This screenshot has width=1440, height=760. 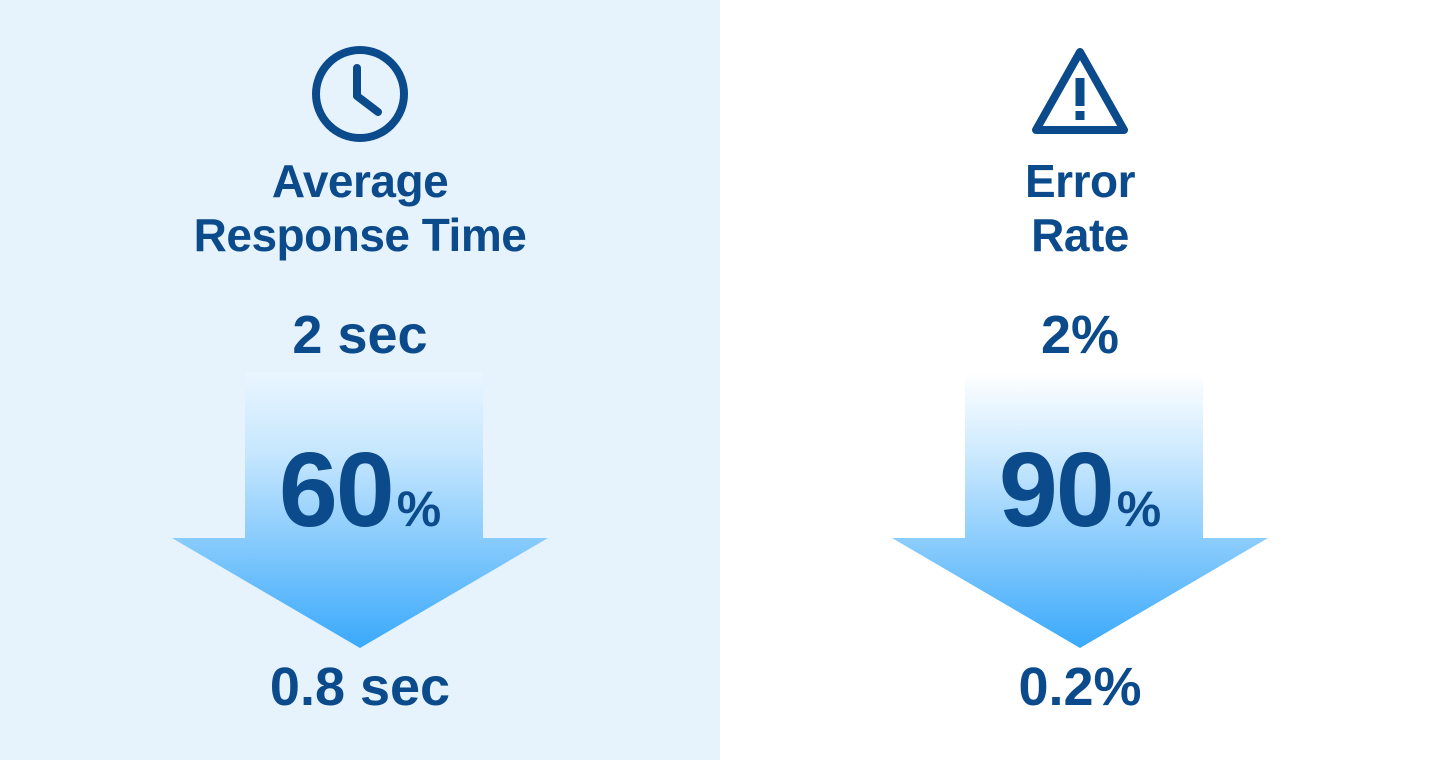 What do you see at coordinates (1056, 490) in the screenshot?
I see `reduction-number: 90` at bounding box center [1056, 490].